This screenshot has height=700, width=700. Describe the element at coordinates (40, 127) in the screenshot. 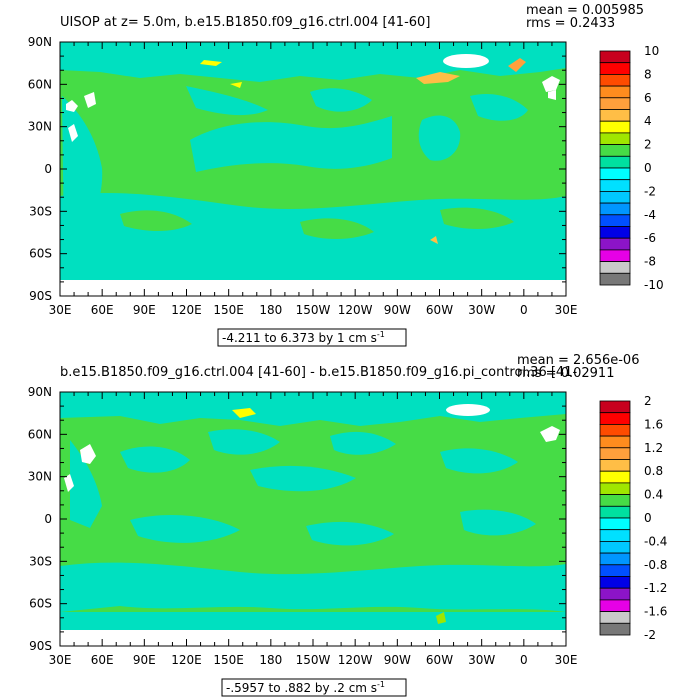

I see `y-tick-label: 30N` at that location.